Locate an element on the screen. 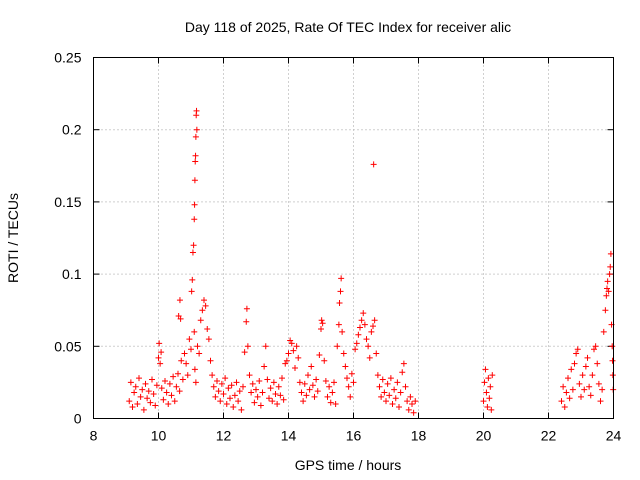 This screenshot has width=640, height=480. y-tick-label: 0.05 is located at coordinates (67, 346).